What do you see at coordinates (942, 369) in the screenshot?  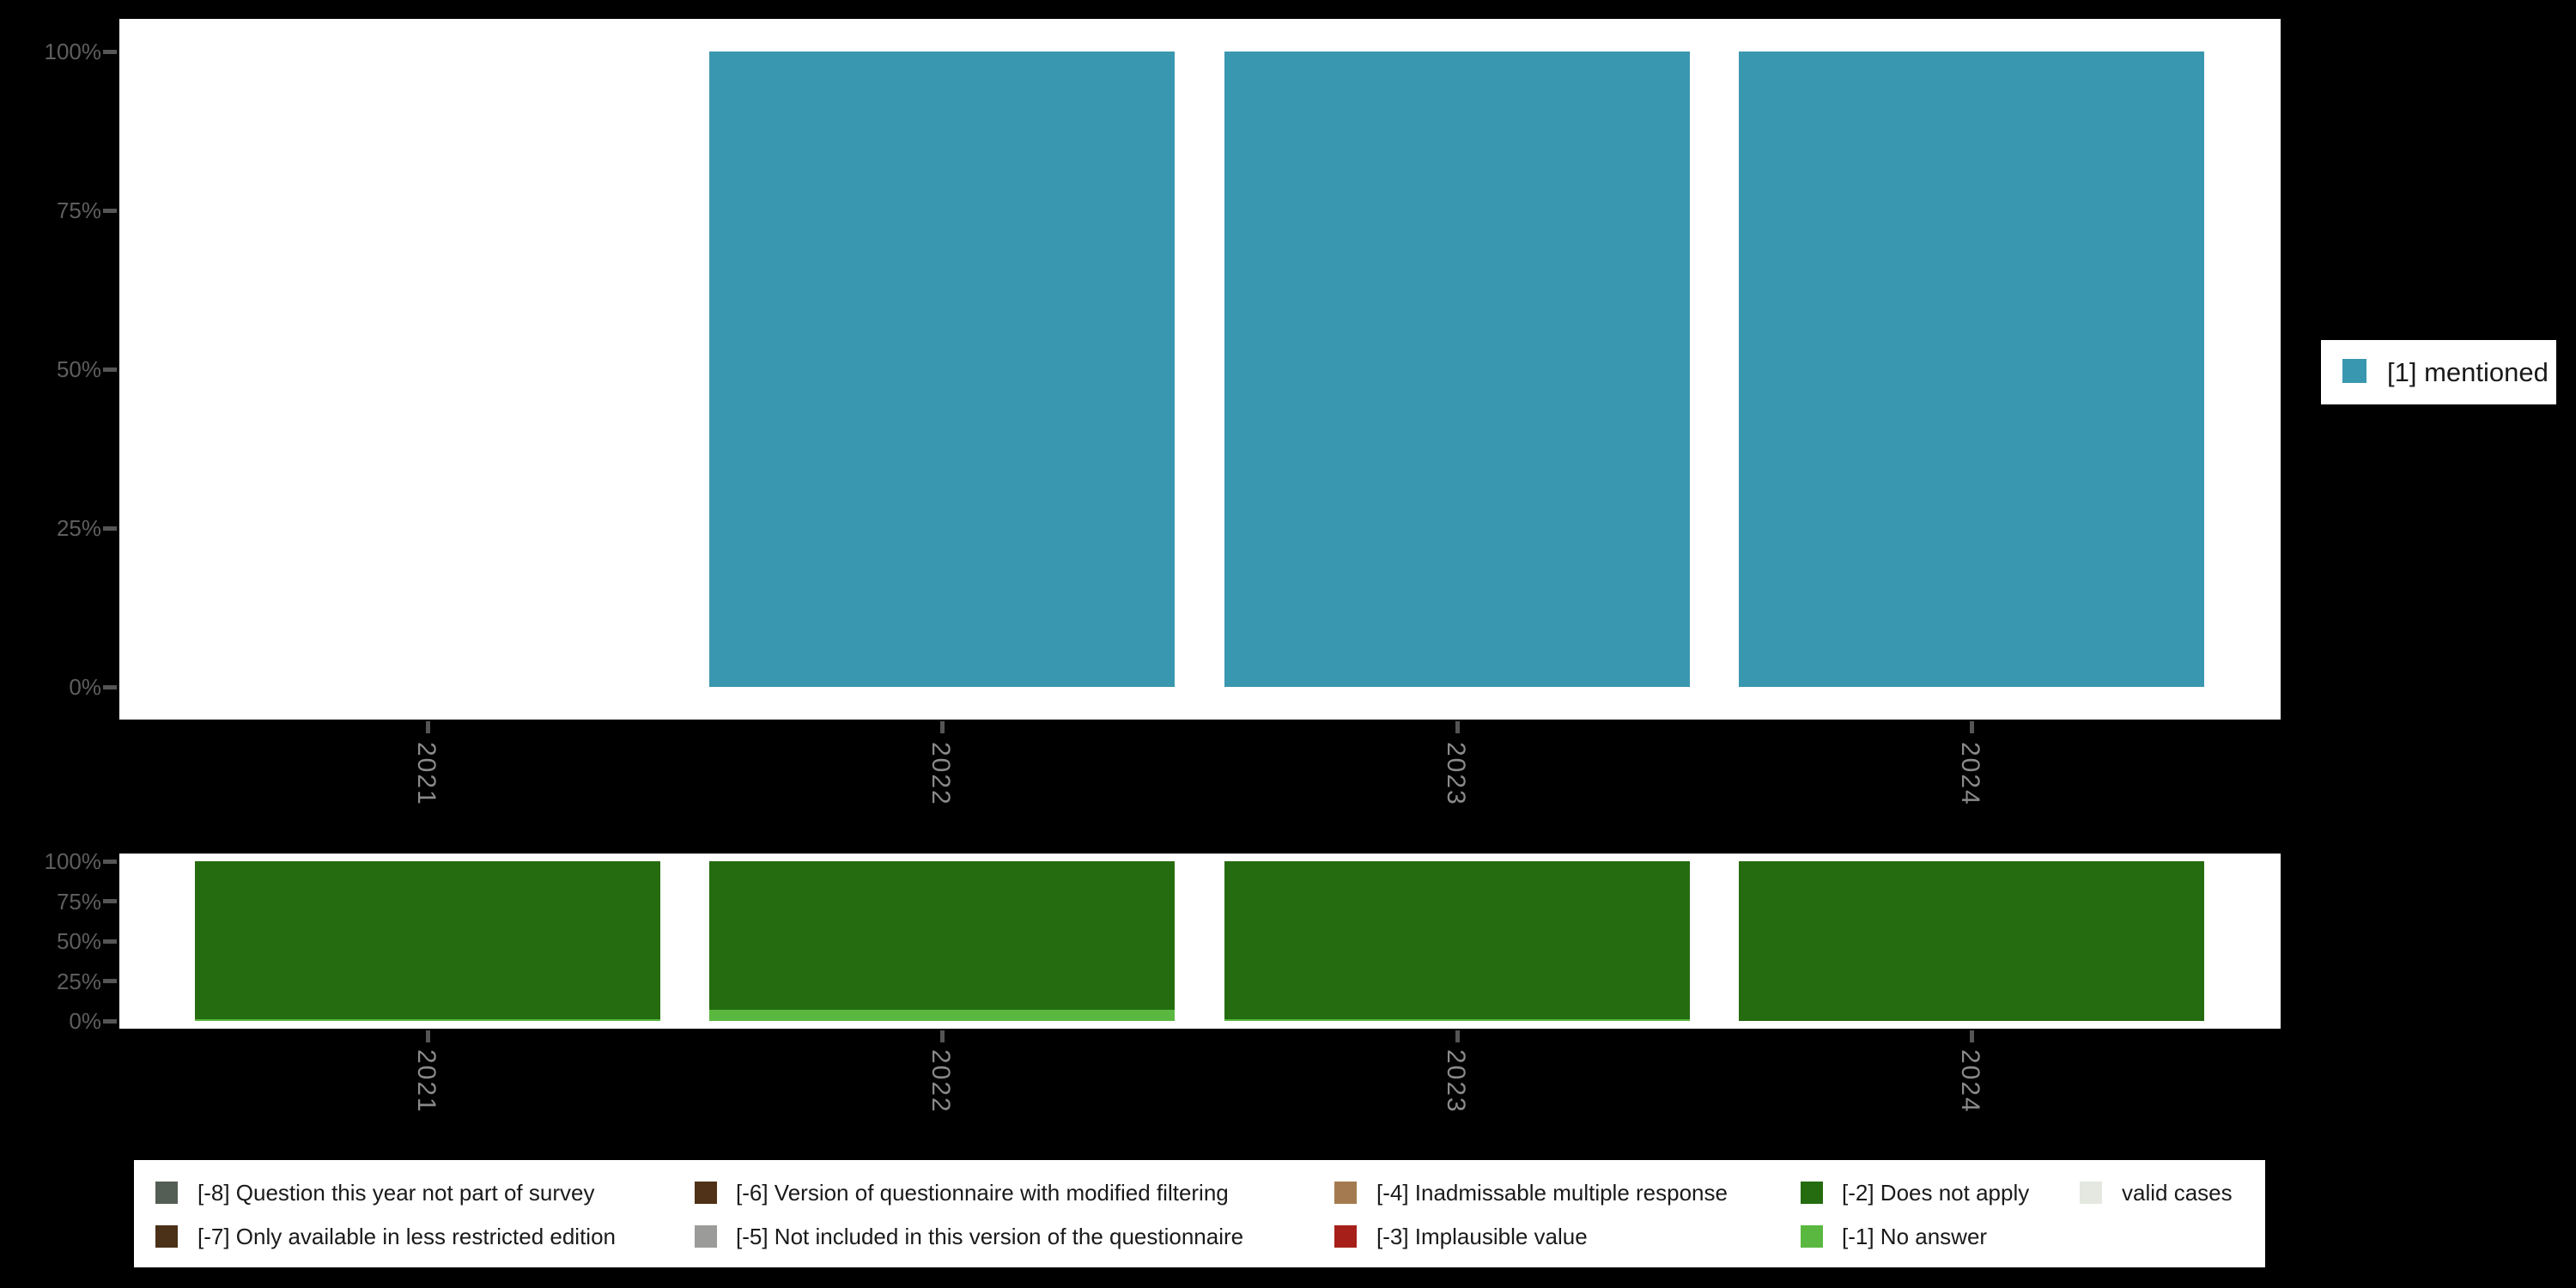 I see `bar-2022-1mentioned` at bounding box center [942, 369].